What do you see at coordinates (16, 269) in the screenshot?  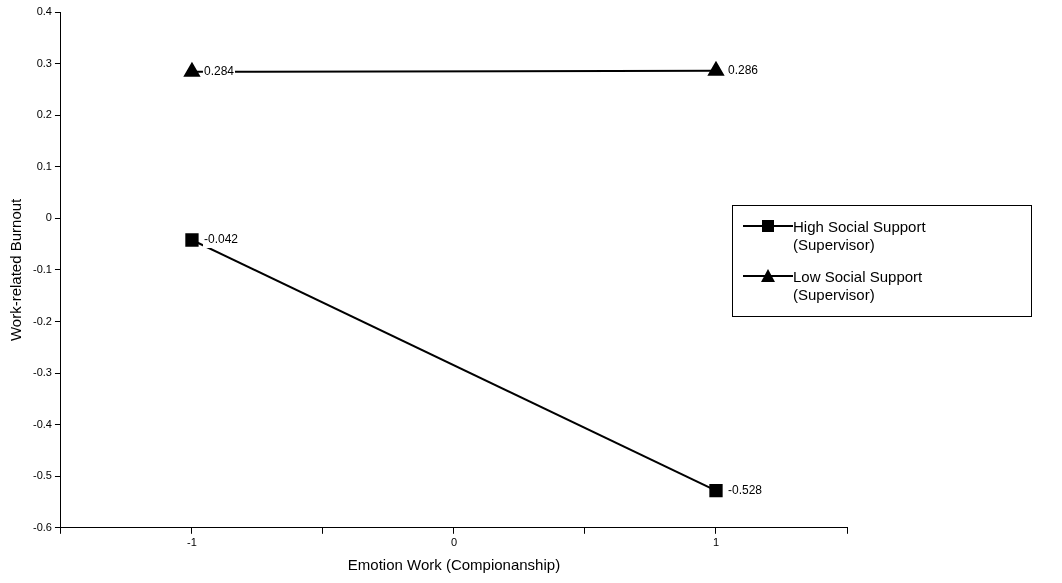 I see `y-axis-title: Work-related Burnout` at bounding box center [16, 269].